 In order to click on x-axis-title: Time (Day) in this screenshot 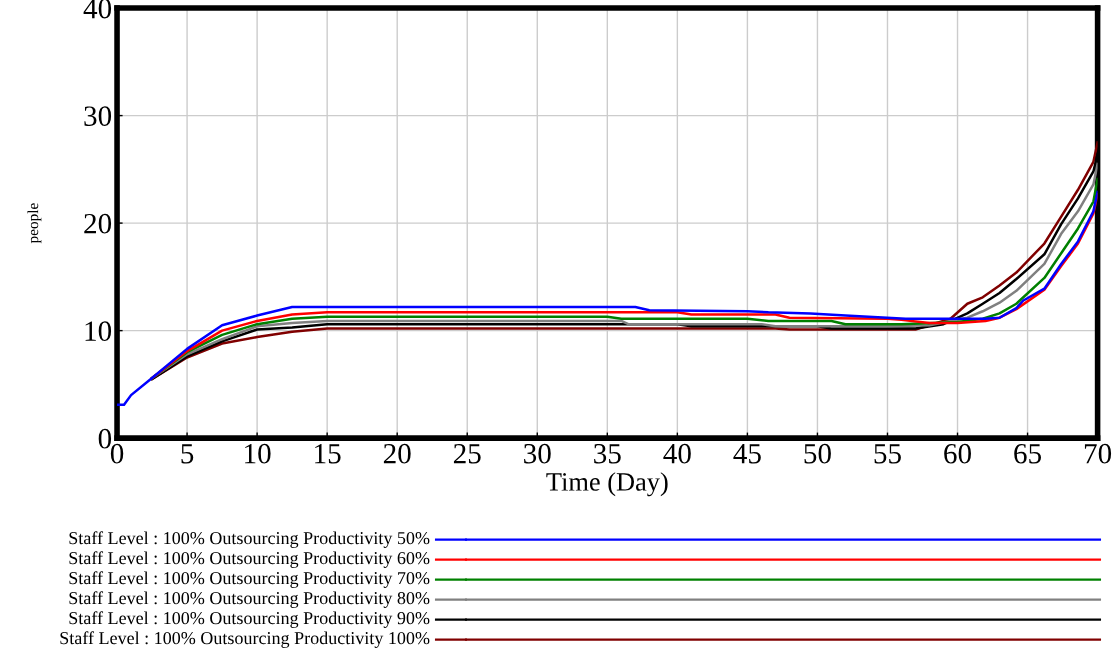, I will do `click(607, 484)`.